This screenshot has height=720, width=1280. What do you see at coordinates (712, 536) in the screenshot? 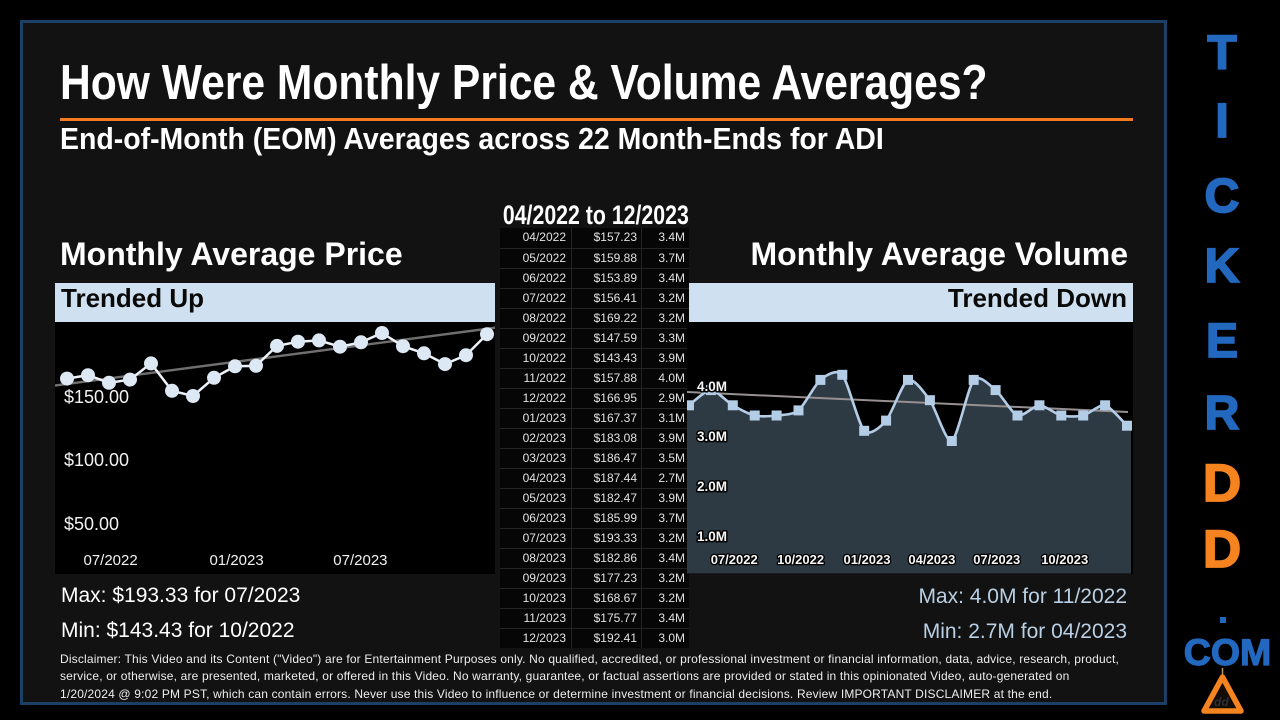
I see `svg-text: 1.0M` at bounding box center [712, 536].